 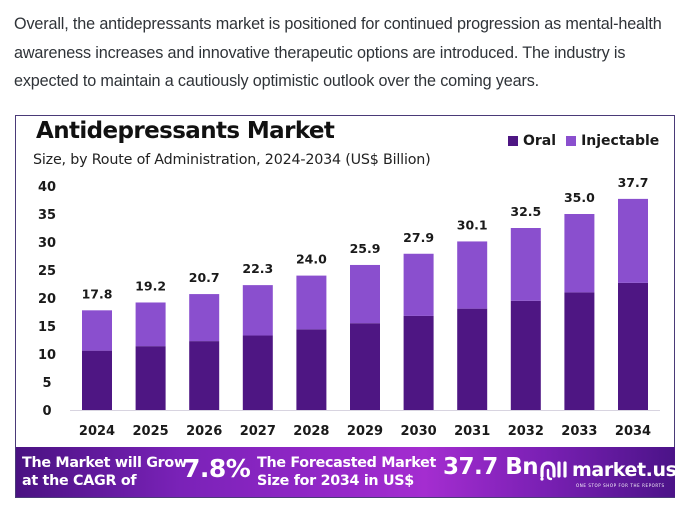 I want to click on x-tick-label: 2026, so click(x=204, y=431).